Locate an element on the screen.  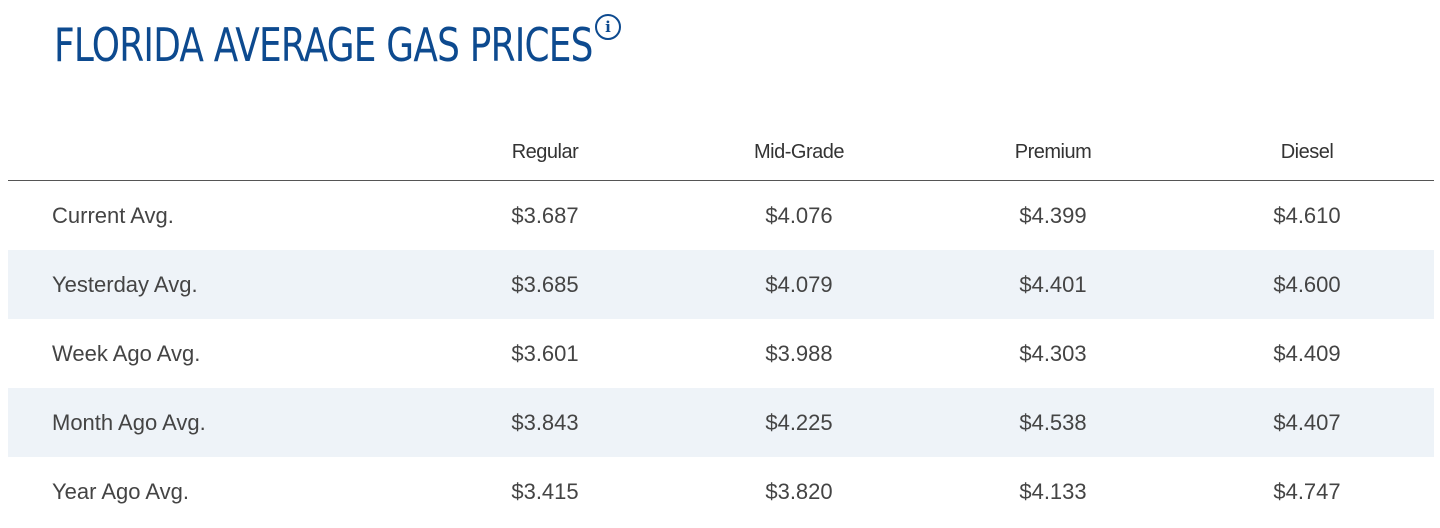
header-empty is located at coordinates (213, 152).